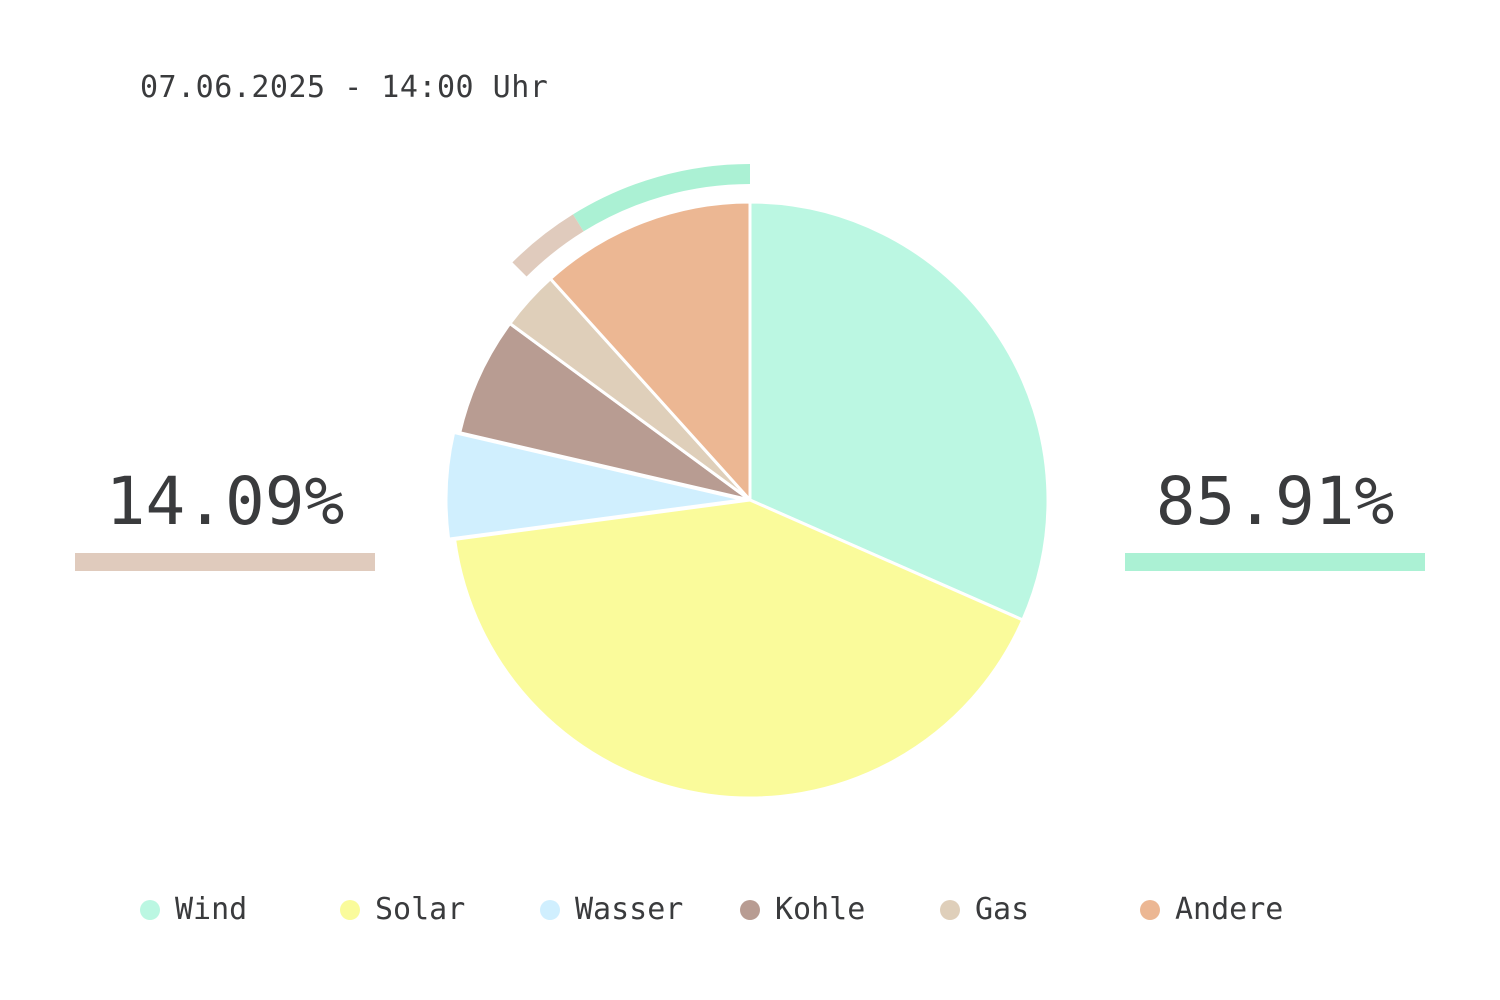 The width and height of the screenshot is (1500, 1000). Describe the element at coordinates (899, 411) in the screenshot. I see `pie-slice-wind` at that location.